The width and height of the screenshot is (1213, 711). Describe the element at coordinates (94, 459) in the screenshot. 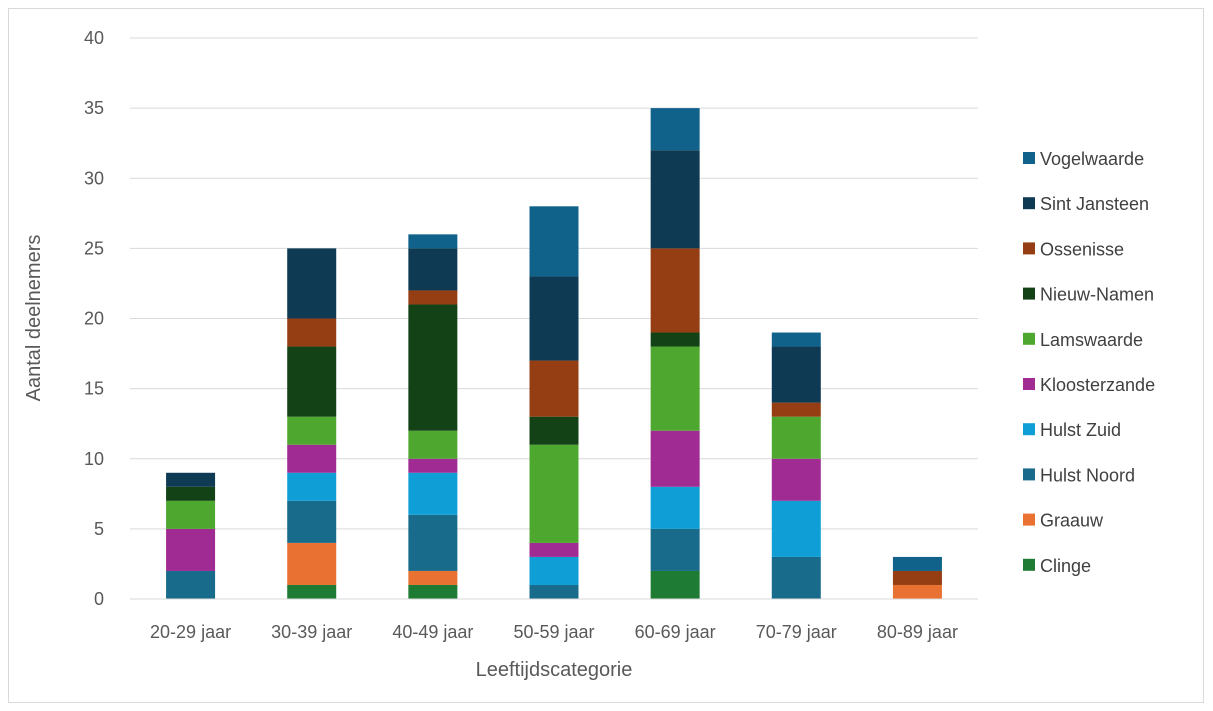

I see `y-tick-label: 10` at that location.